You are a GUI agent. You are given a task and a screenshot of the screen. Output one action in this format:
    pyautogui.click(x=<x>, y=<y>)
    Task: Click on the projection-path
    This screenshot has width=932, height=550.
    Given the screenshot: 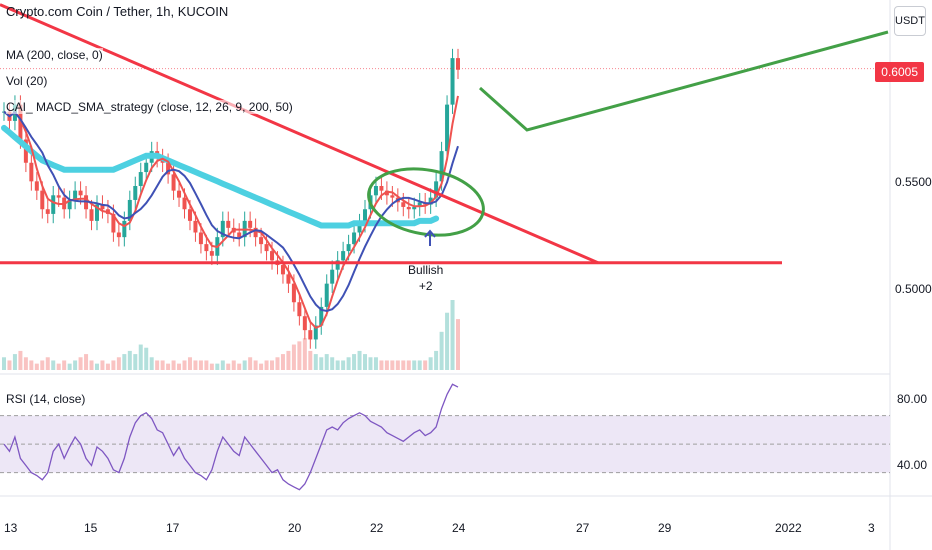 What is the action you would take?
    pyautogui.click(x=684, y=81)
    